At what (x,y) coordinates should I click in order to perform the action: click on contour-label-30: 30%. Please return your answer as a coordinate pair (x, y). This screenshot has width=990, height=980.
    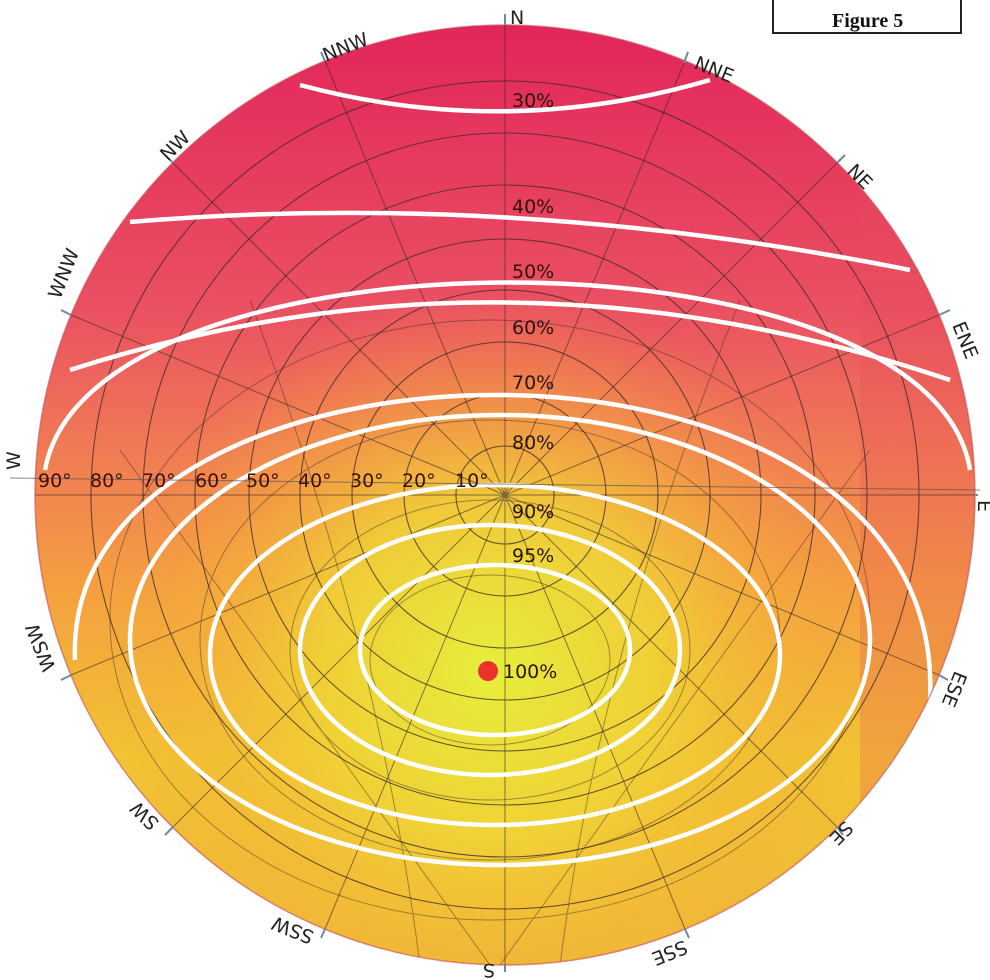
    Looking at the image, I should click on (533, 101).